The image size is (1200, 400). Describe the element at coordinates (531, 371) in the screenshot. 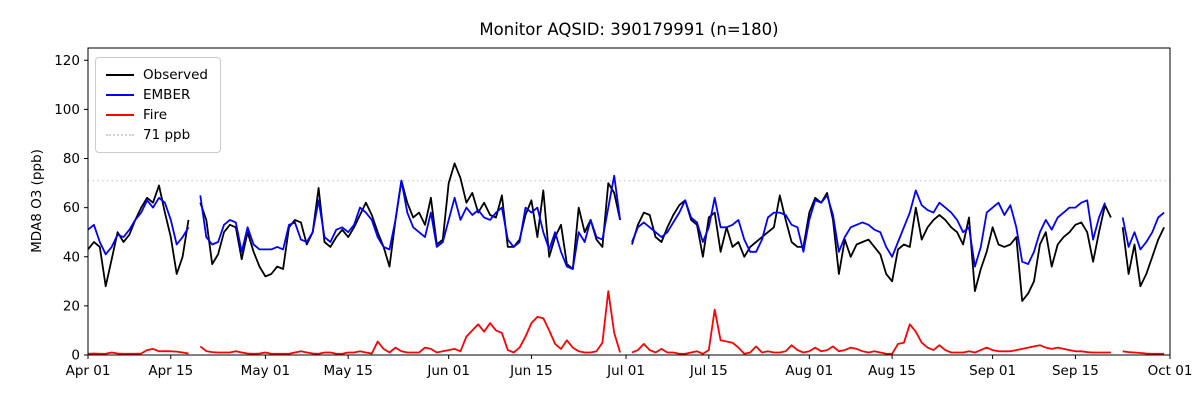

I see `x-tick-label: Jun 15` at that location.